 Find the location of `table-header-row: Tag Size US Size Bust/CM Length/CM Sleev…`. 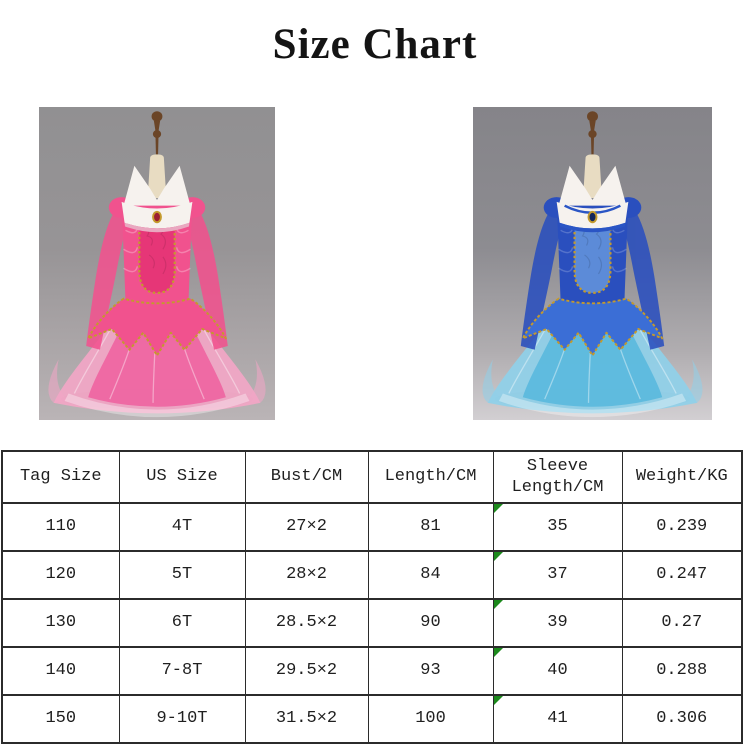

table-header-row: Tag Size US Size Bust/CM Length/CM Sleev… is located at coordinates (372, 477).